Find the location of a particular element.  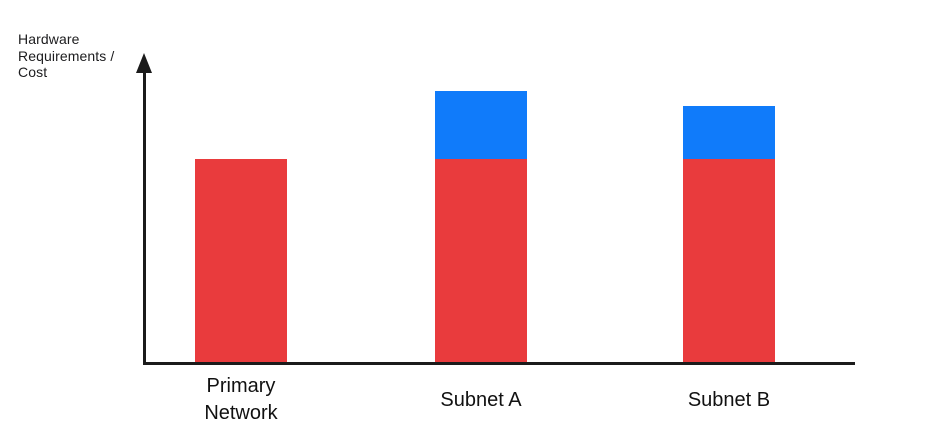

y-axis-line is located at coordinates (144, 215).